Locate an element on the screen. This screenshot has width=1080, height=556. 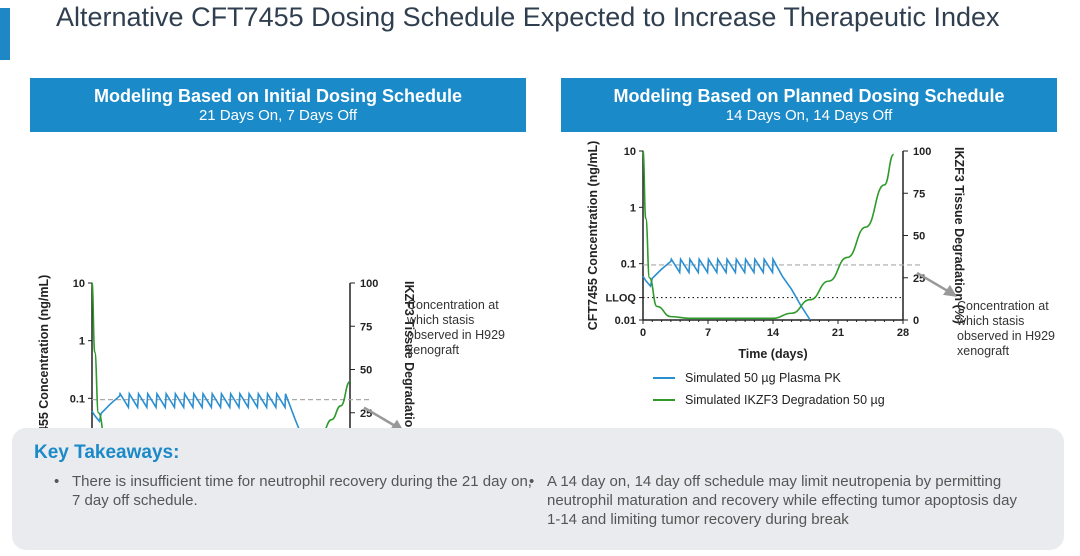
right-panel-subtitle: 14 Days On, 14 Days Off is located at coordinates (809, 115).